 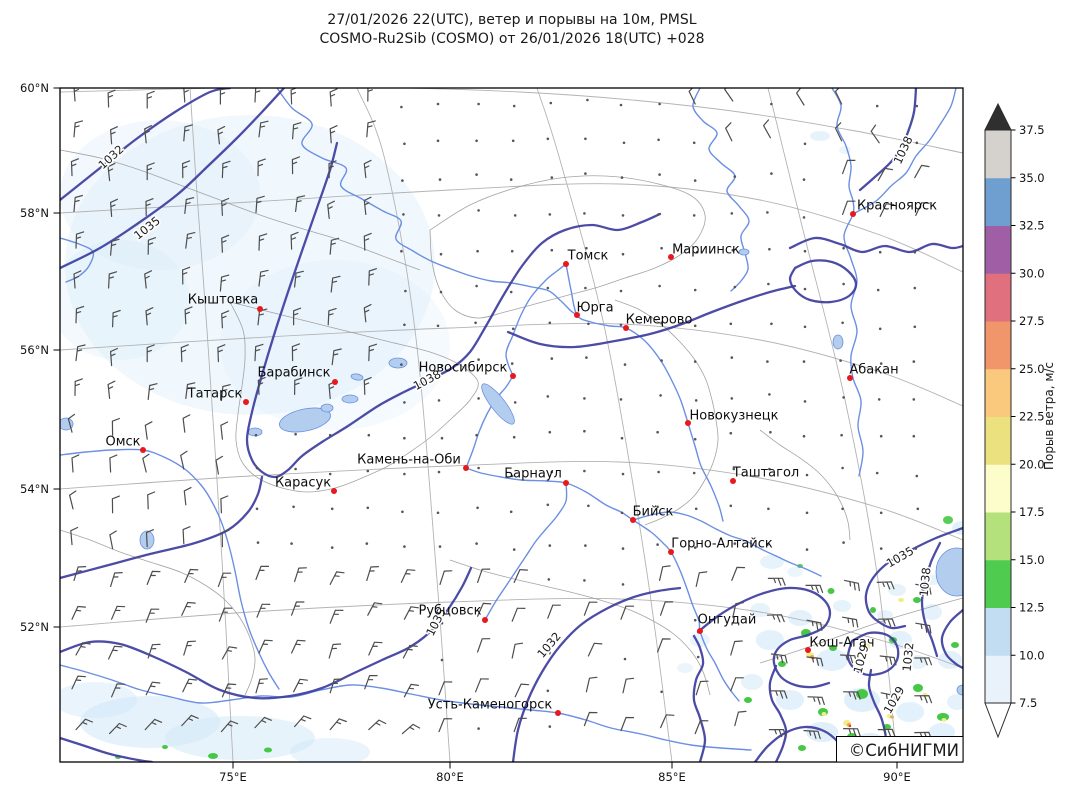 What do you see at coordinates (1032, 655) in the screenshot?
I see `colorbar-tick-label: 10.0` at bounding box center [1032, 655].